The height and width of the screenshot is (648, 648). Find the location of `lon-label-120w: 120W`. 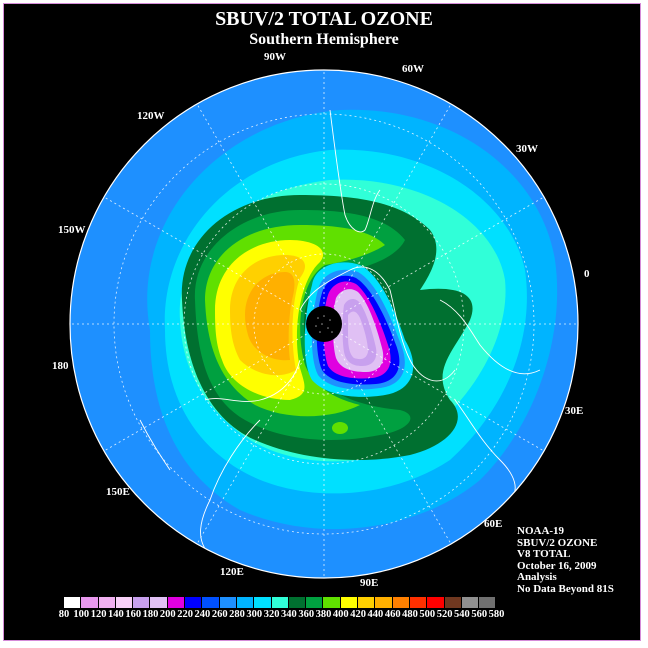

lon-label-120w: 120W is located at coordinates (151, 116).